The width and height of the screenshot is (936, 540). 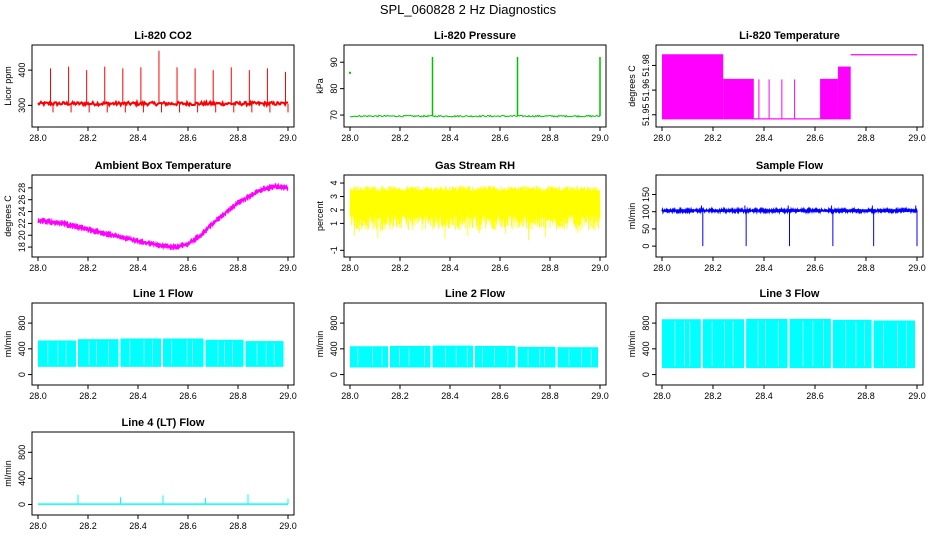 What do you see at coordinates (163, 166) in the screenshot?
I see `panel-title: Ambient Box Temperature` at bounding box center [163, 166].